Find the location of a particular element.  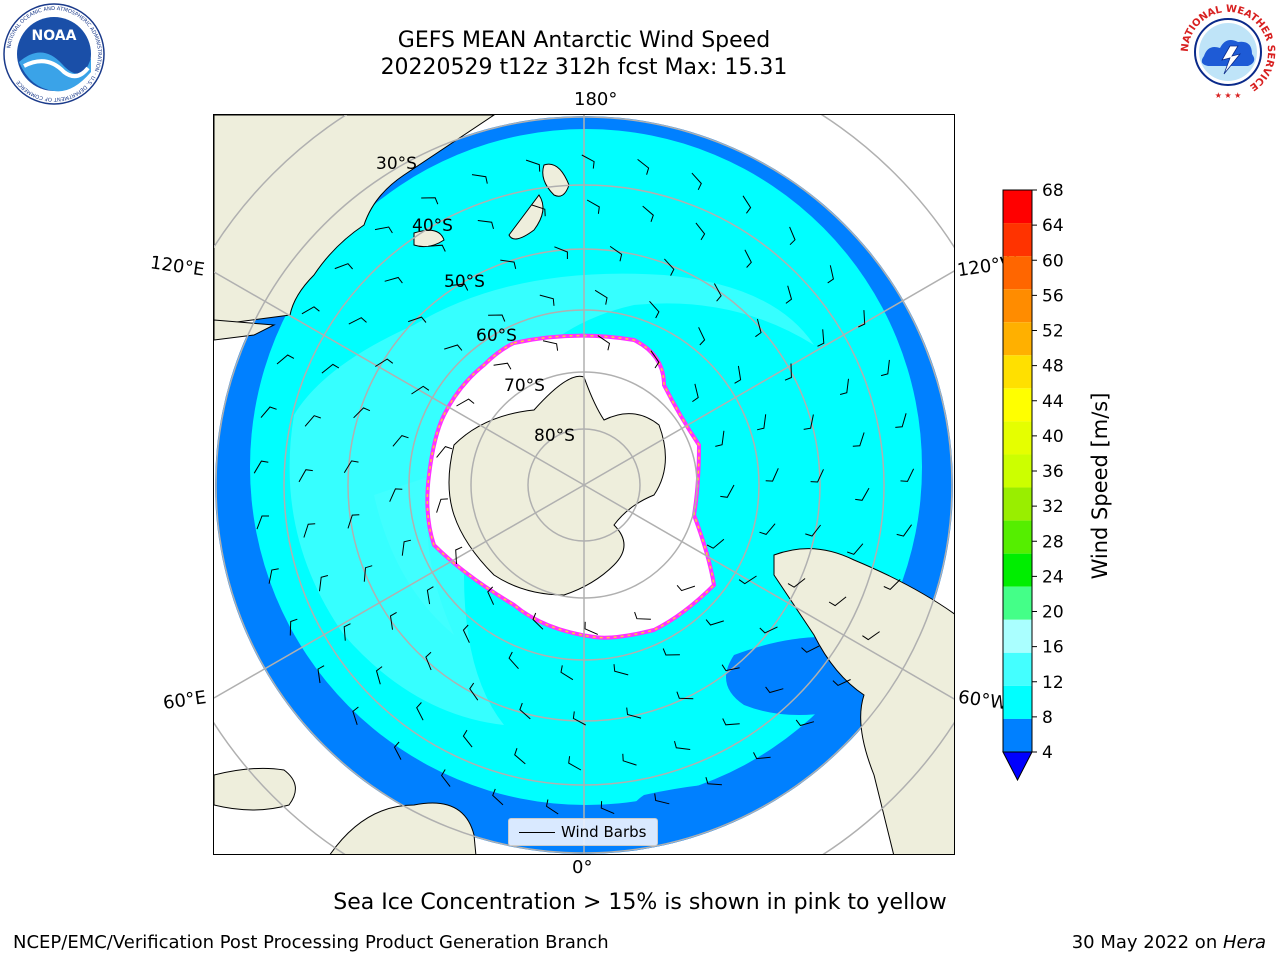

land-new-zealand is located at coordinates (539, 201).